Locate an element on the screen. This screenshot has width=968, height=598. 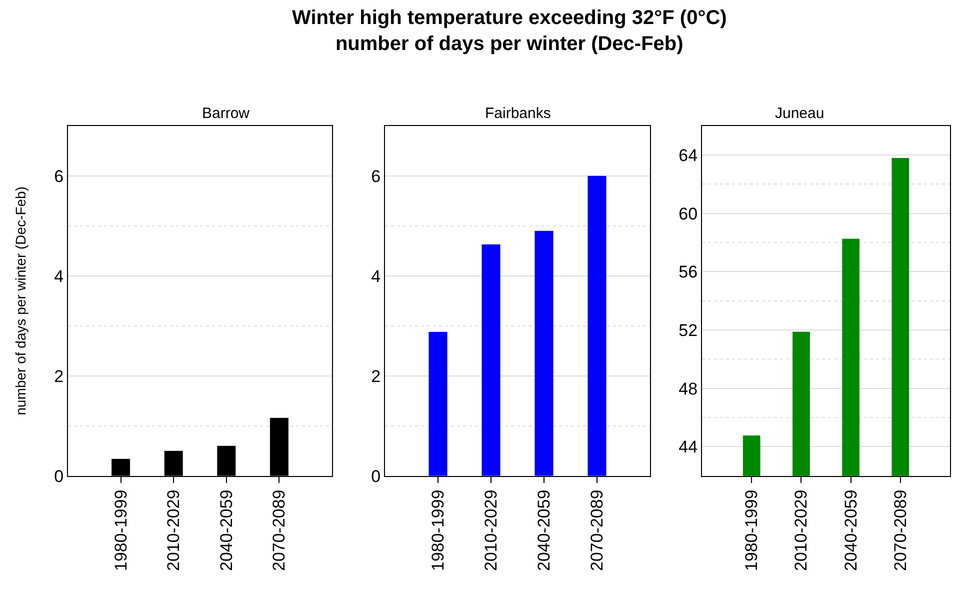
chart-subtitle: Juneau is located at coordinates (799, 113).